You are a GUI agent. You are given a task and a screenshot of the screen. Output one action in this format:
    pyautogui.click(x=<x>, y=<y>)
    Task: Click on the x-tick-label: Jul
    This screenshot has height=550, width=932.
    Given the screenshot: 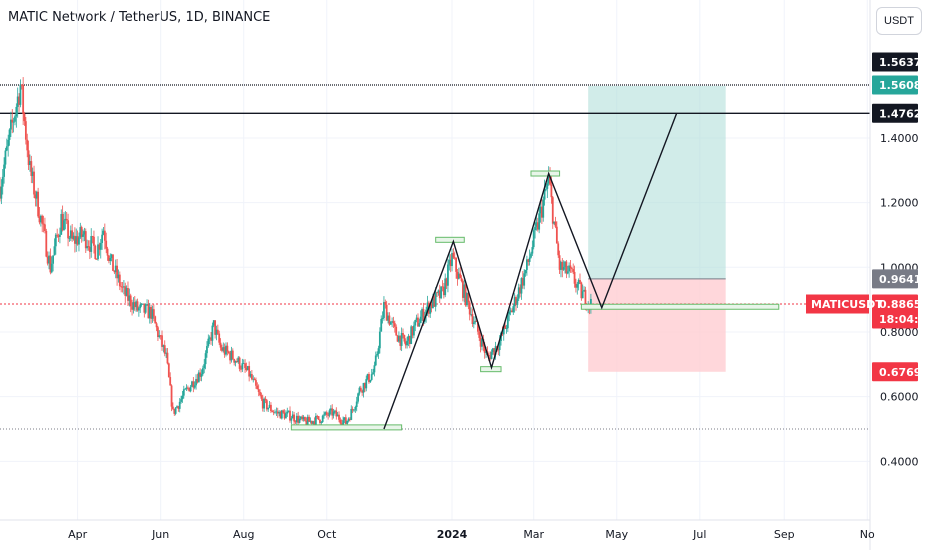 What is the action you would take?
    pyautogui.click(x=699, y=534)
    